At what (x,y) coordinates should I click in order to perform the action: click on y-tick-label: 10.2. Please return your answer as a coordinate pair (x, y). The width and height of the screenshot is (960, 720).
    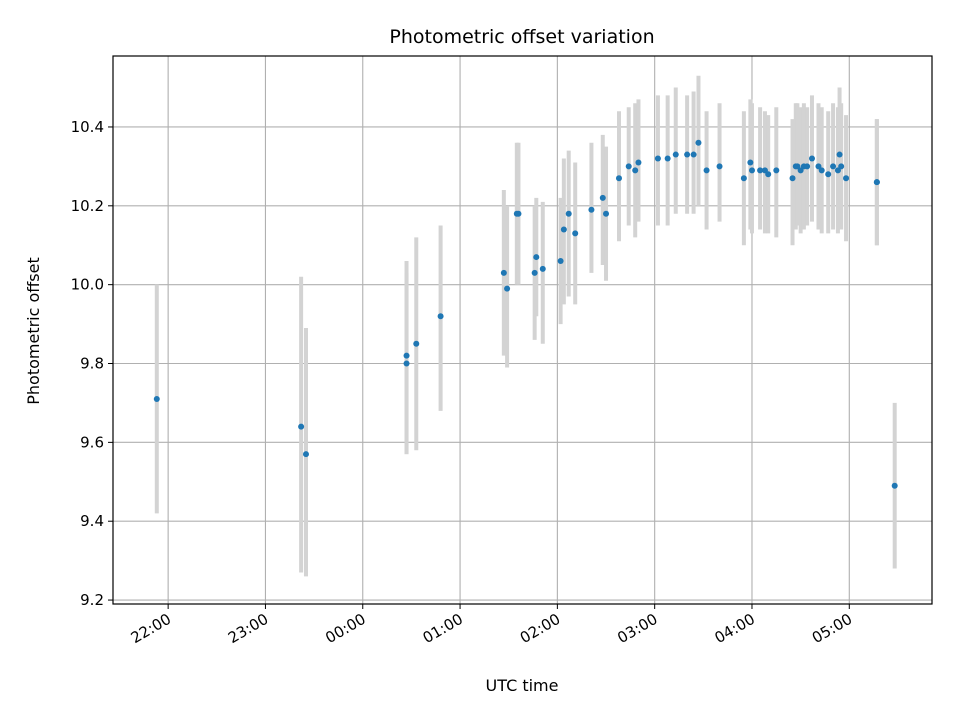
    Looking at the image, I should click on (87, 206).